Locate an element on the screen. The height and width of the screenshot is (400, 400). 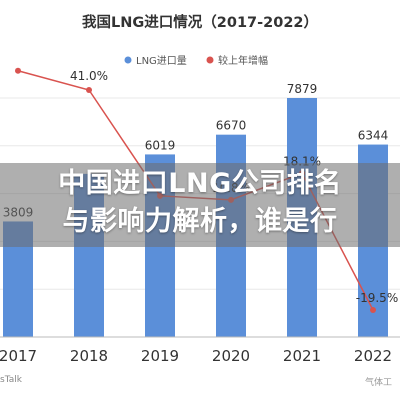
bar-label-2022: 6344 is located at coordinates (373, 136).